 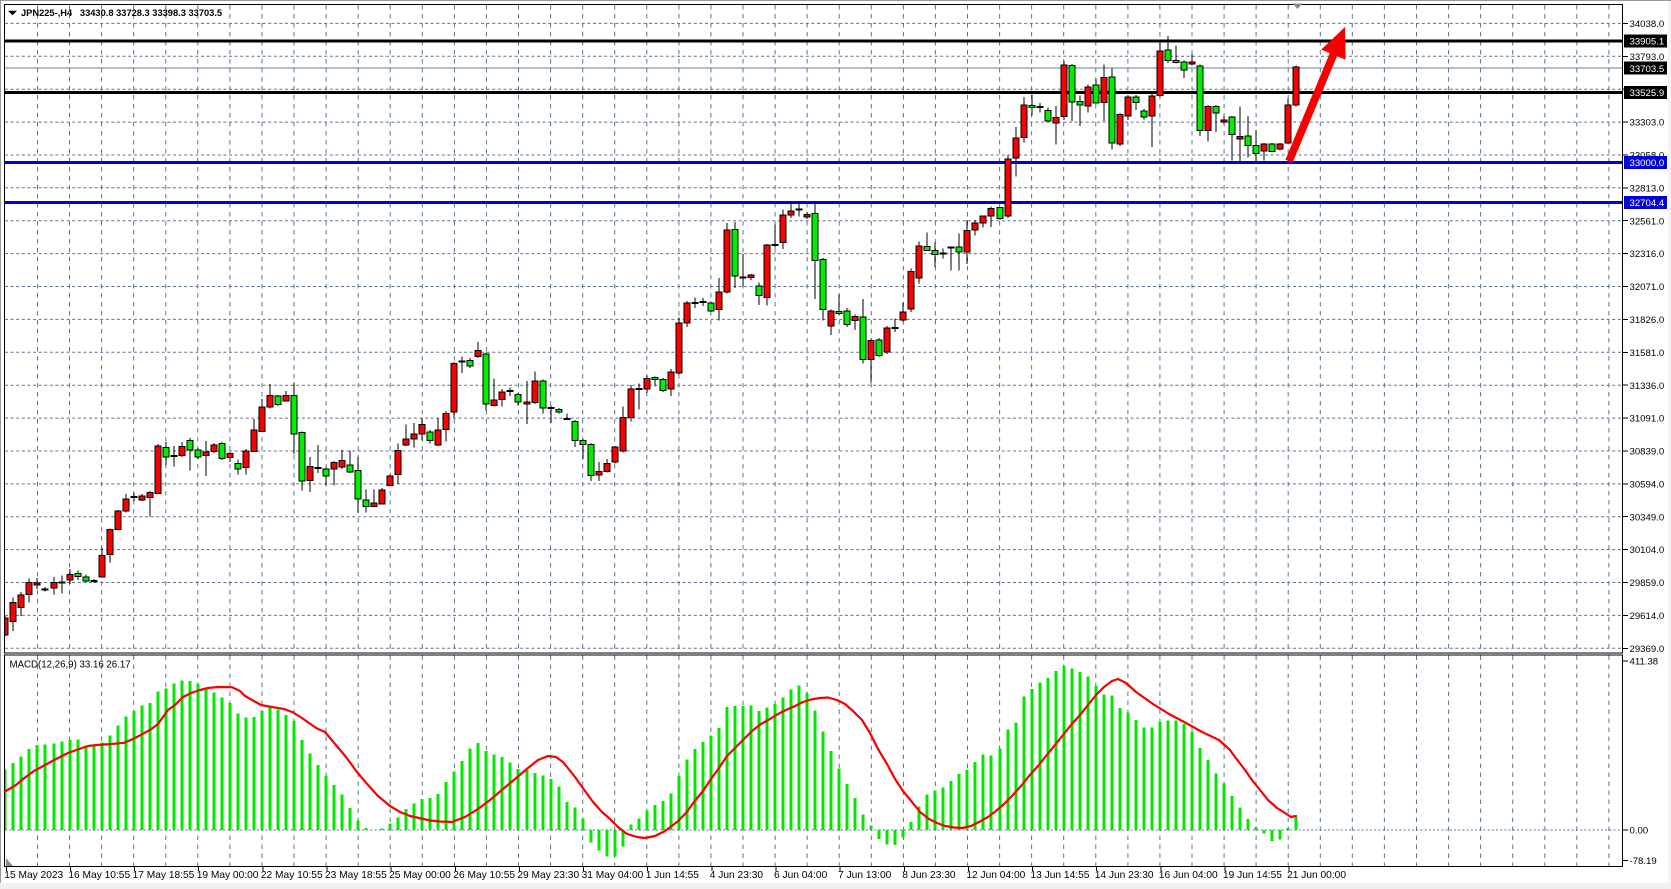 What do you see at coordinates (1060, 875) in the screenshot?
I see `svg-text: 13 Jun 14:55` at bounding box center [1060, 875].